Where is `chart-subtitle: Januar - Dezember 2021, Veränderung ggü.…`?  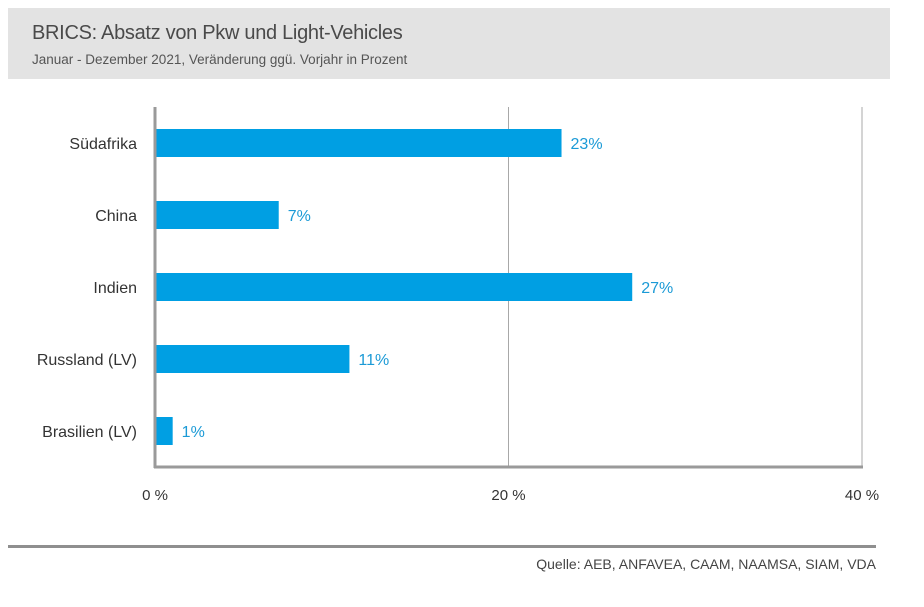
chart-subtitle: Januar - Dezember 2021, Veränderung ggü.… is located at coordinates (220, 59).